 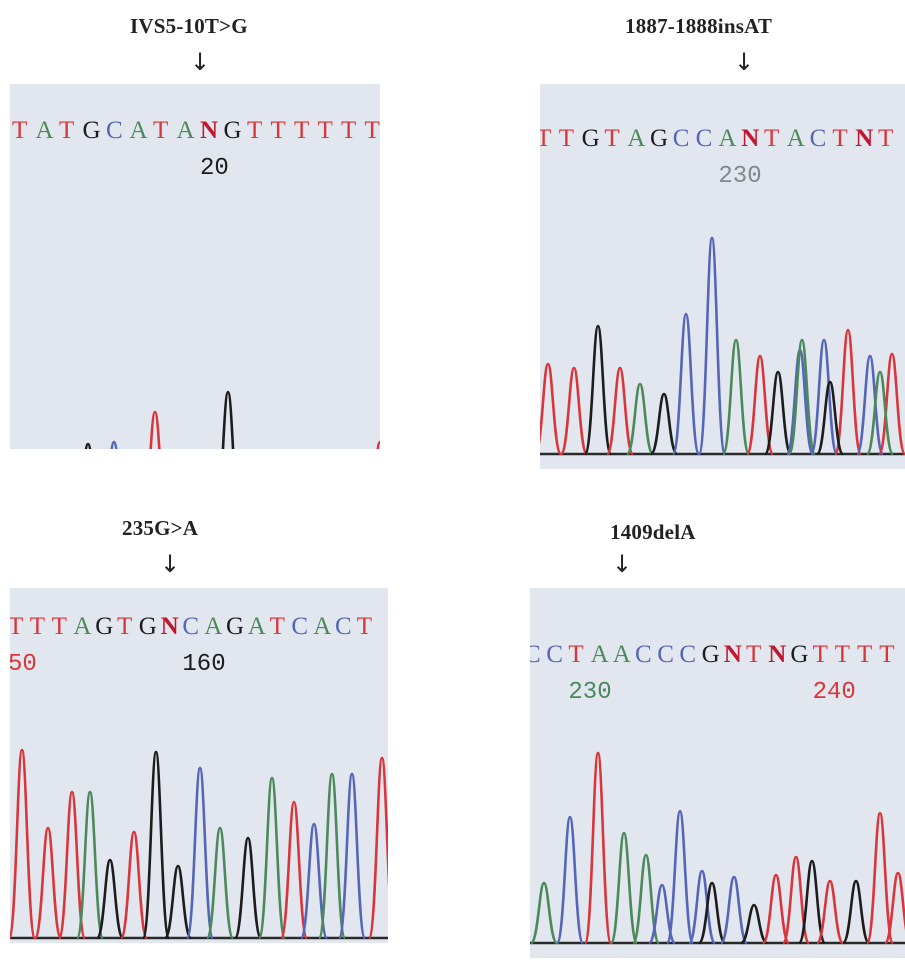 What do you see at coordinates (834, 692) in the screenshot?
I see `position-number: 240` at bounding box center [834, 692].